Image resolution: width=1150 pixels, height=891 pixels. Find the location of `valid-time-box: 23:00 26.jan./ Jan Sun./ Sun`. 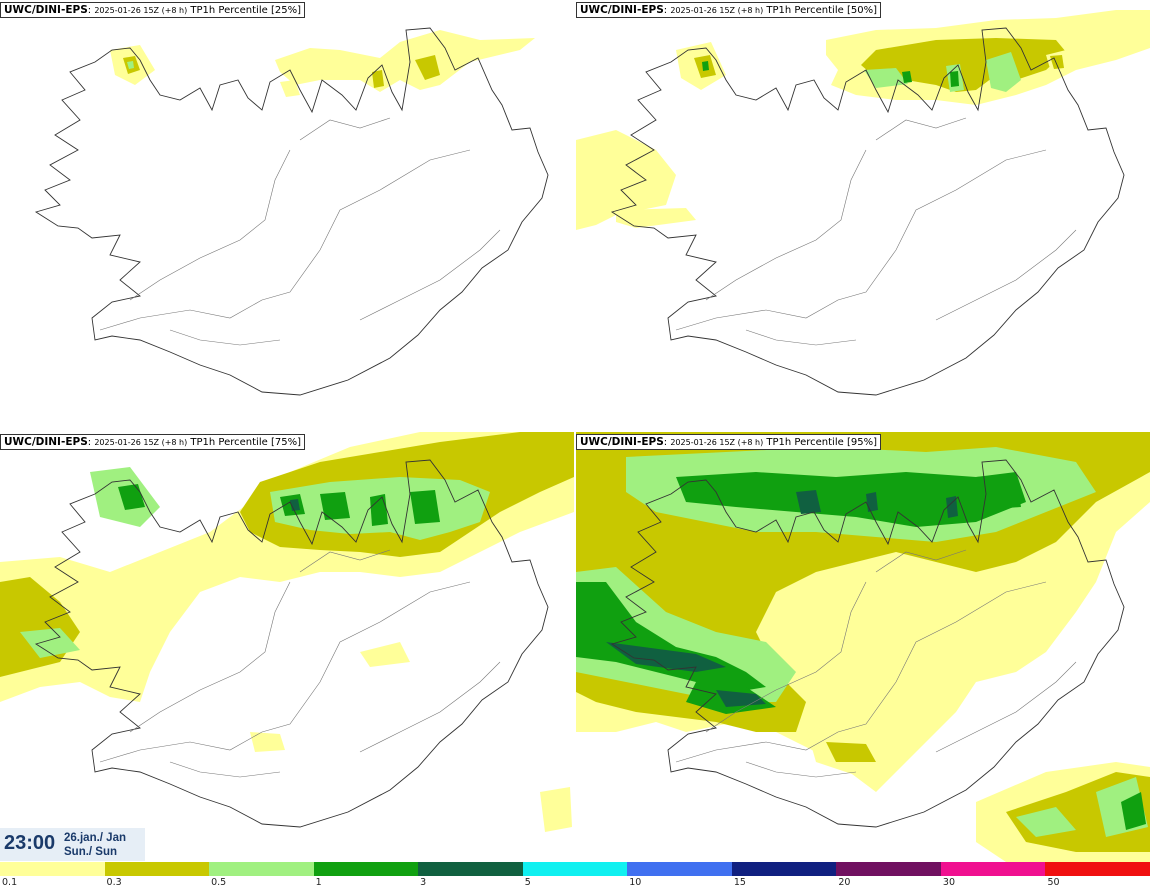

valid-time-box: 23:00 26.jan./ Jan Sun./ Sun is located at coordinates (72, 844).